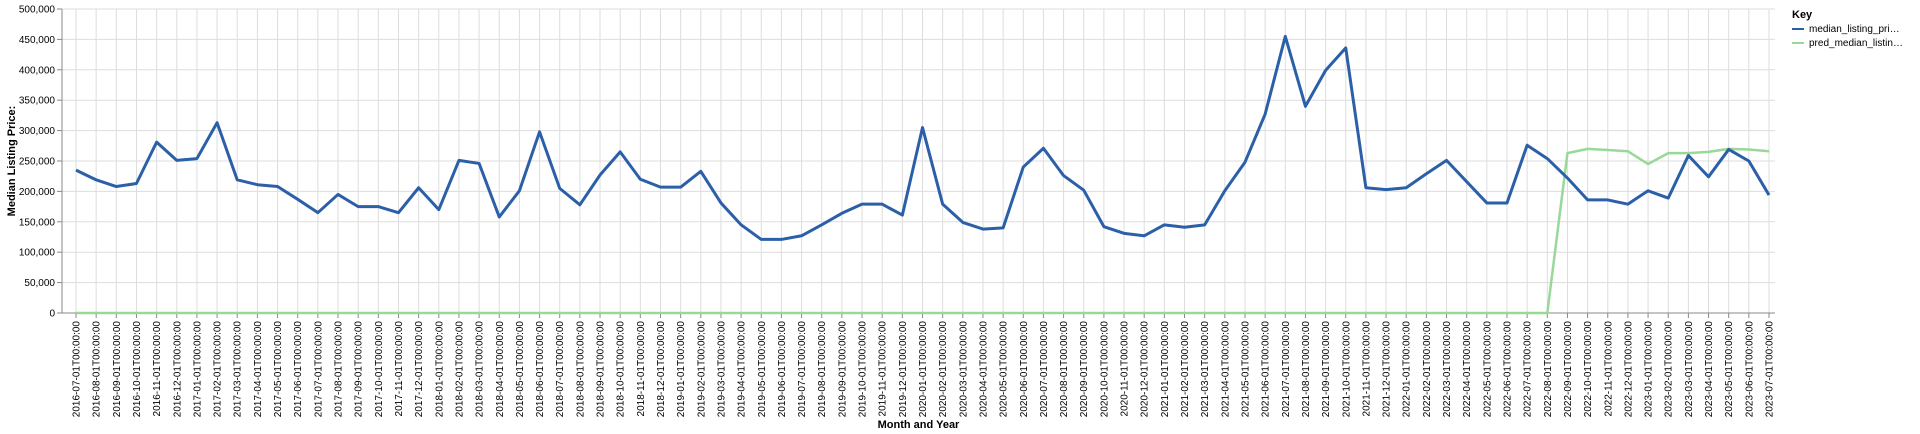 The image size is (1920, 434). I want to click on x-tick-label: 2021-01-01T00:00:00, so click(1165, 369).